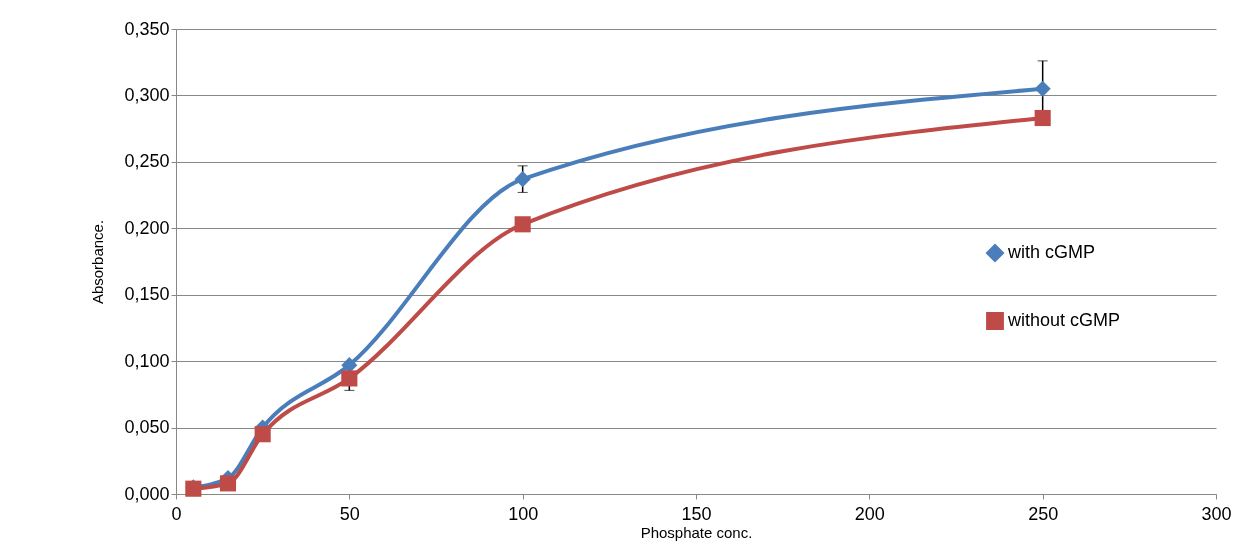 The height and width of the screenshot is (560, 1245). What do you see at coordinates (869, 513) in the screenshot?
I see `x-tick-label: 200` at bounding box center [869, 513].